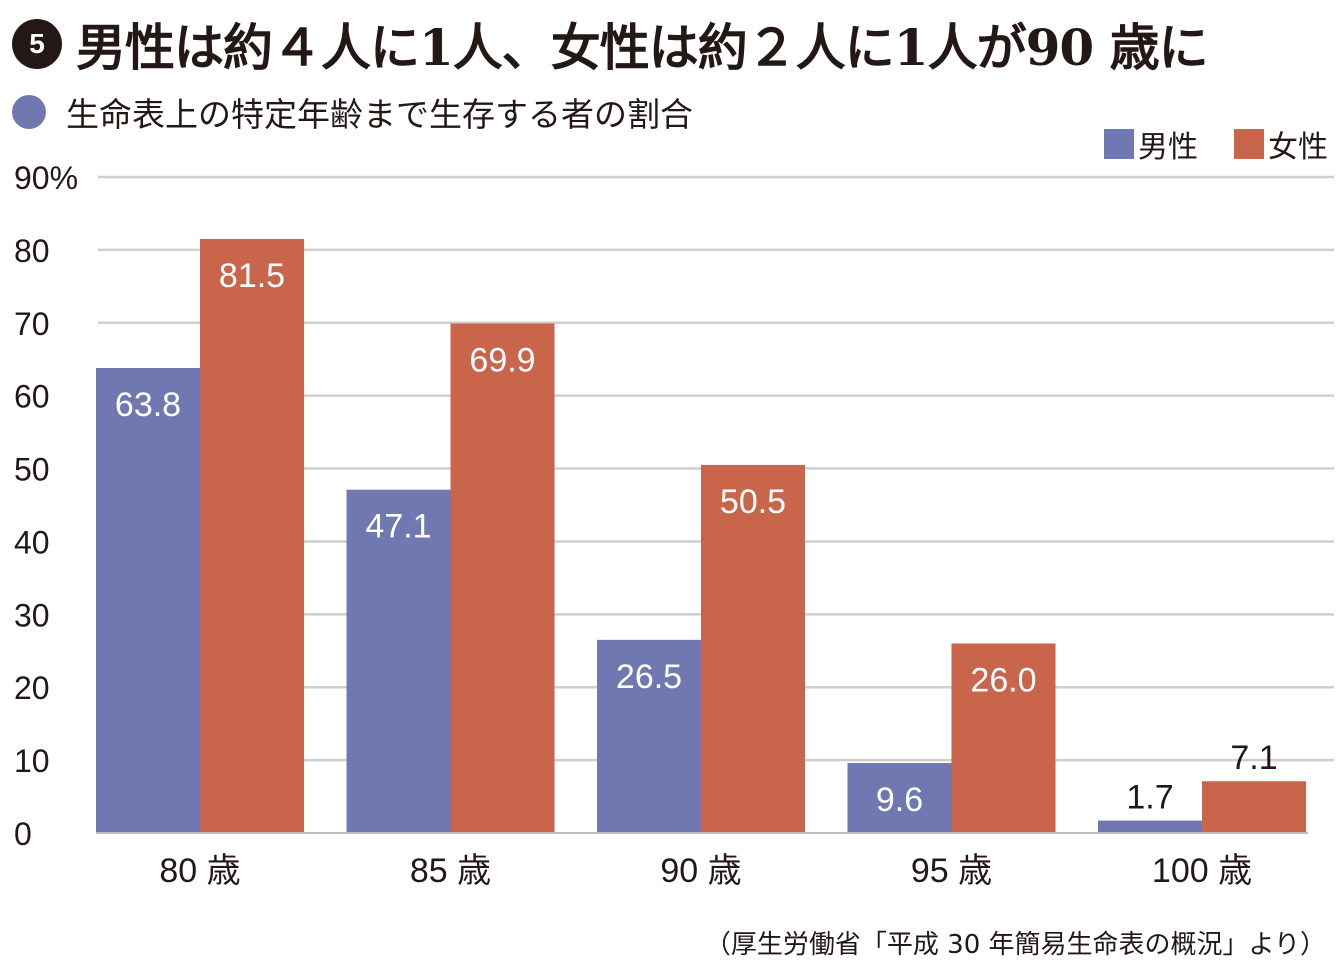  I want to click on x-tick-label: 85 歳, so click(450, 871).